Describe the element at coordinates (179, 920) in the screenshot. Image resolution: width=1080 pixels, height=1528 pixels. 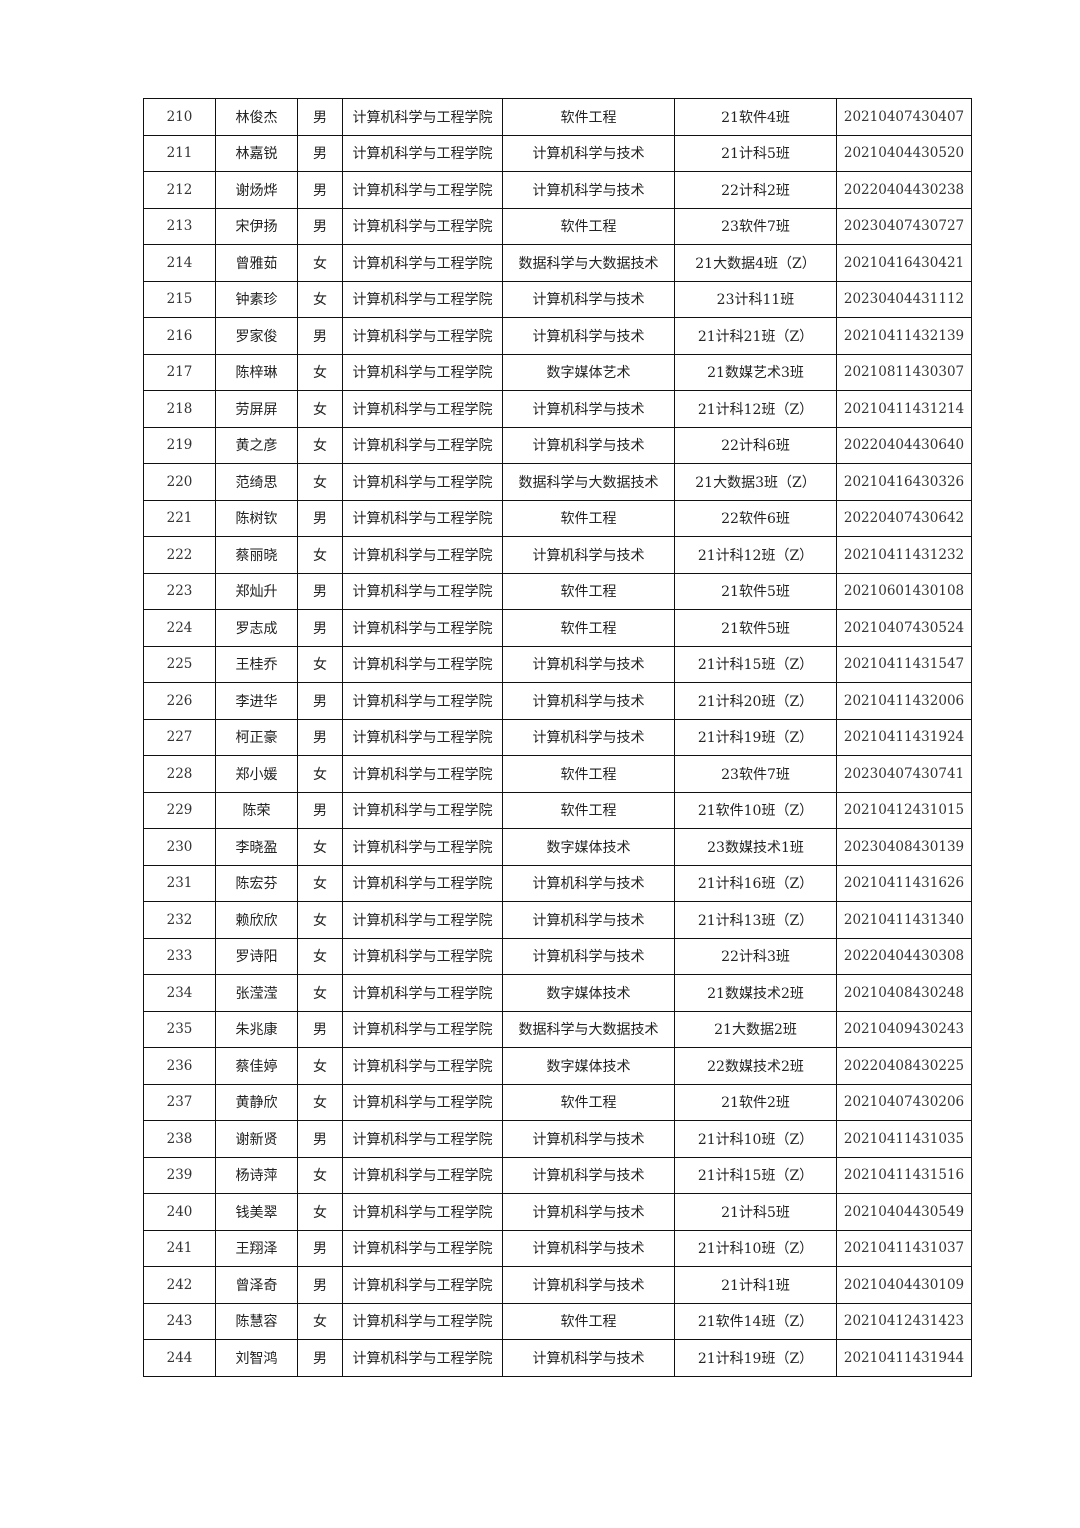
I see `row-number-cell: 232` at that location.